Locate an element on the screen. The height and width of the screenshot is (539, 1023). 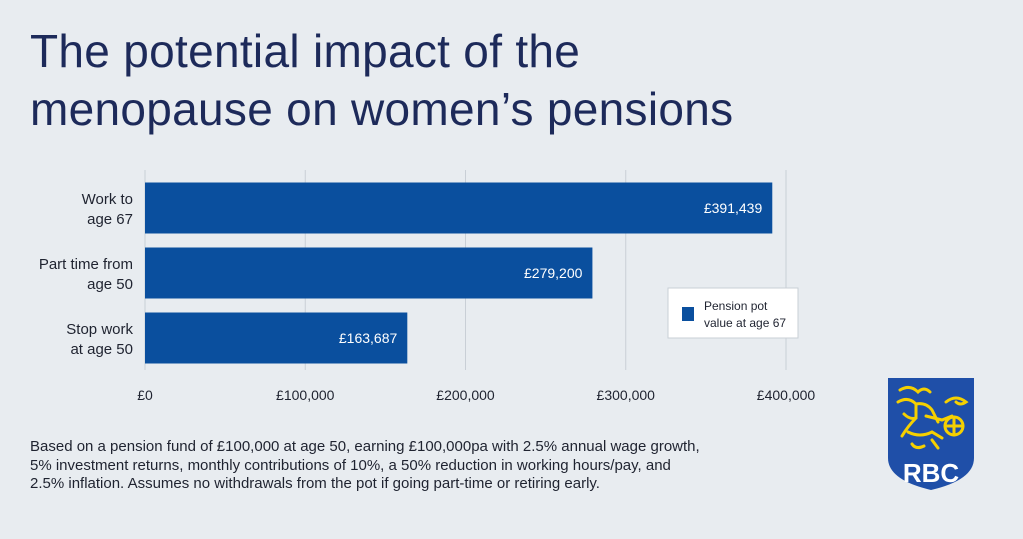
category-label: Part time from is located at coordinates (86, 264).